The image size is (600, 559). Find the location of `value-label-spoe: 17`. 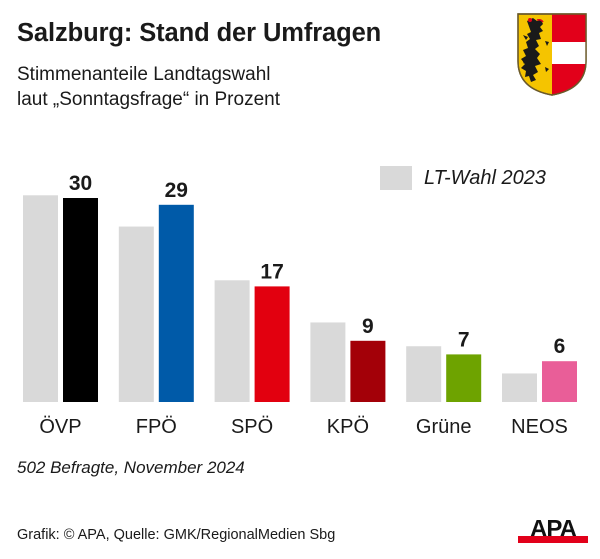

value-label-spoe: 17 is located at coordinates (271, 271).